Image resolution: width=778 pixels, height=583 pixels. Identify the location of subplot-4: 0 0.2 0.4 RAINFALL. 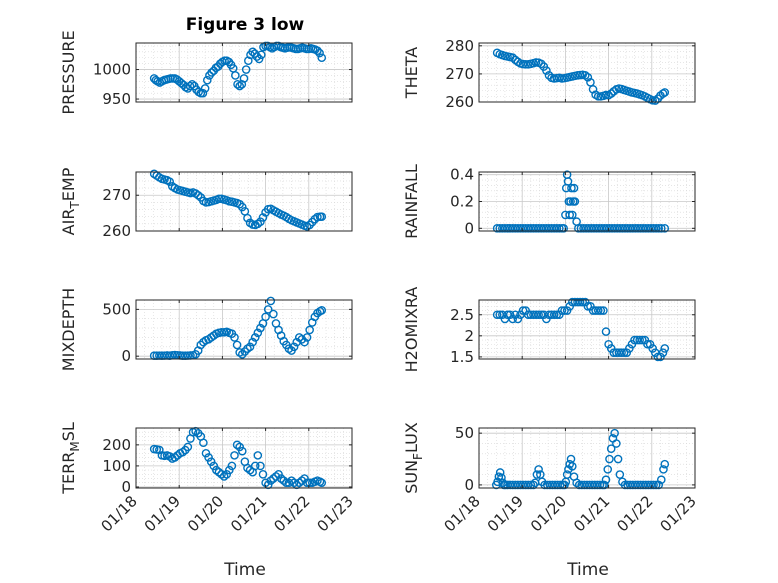
(549, 201).